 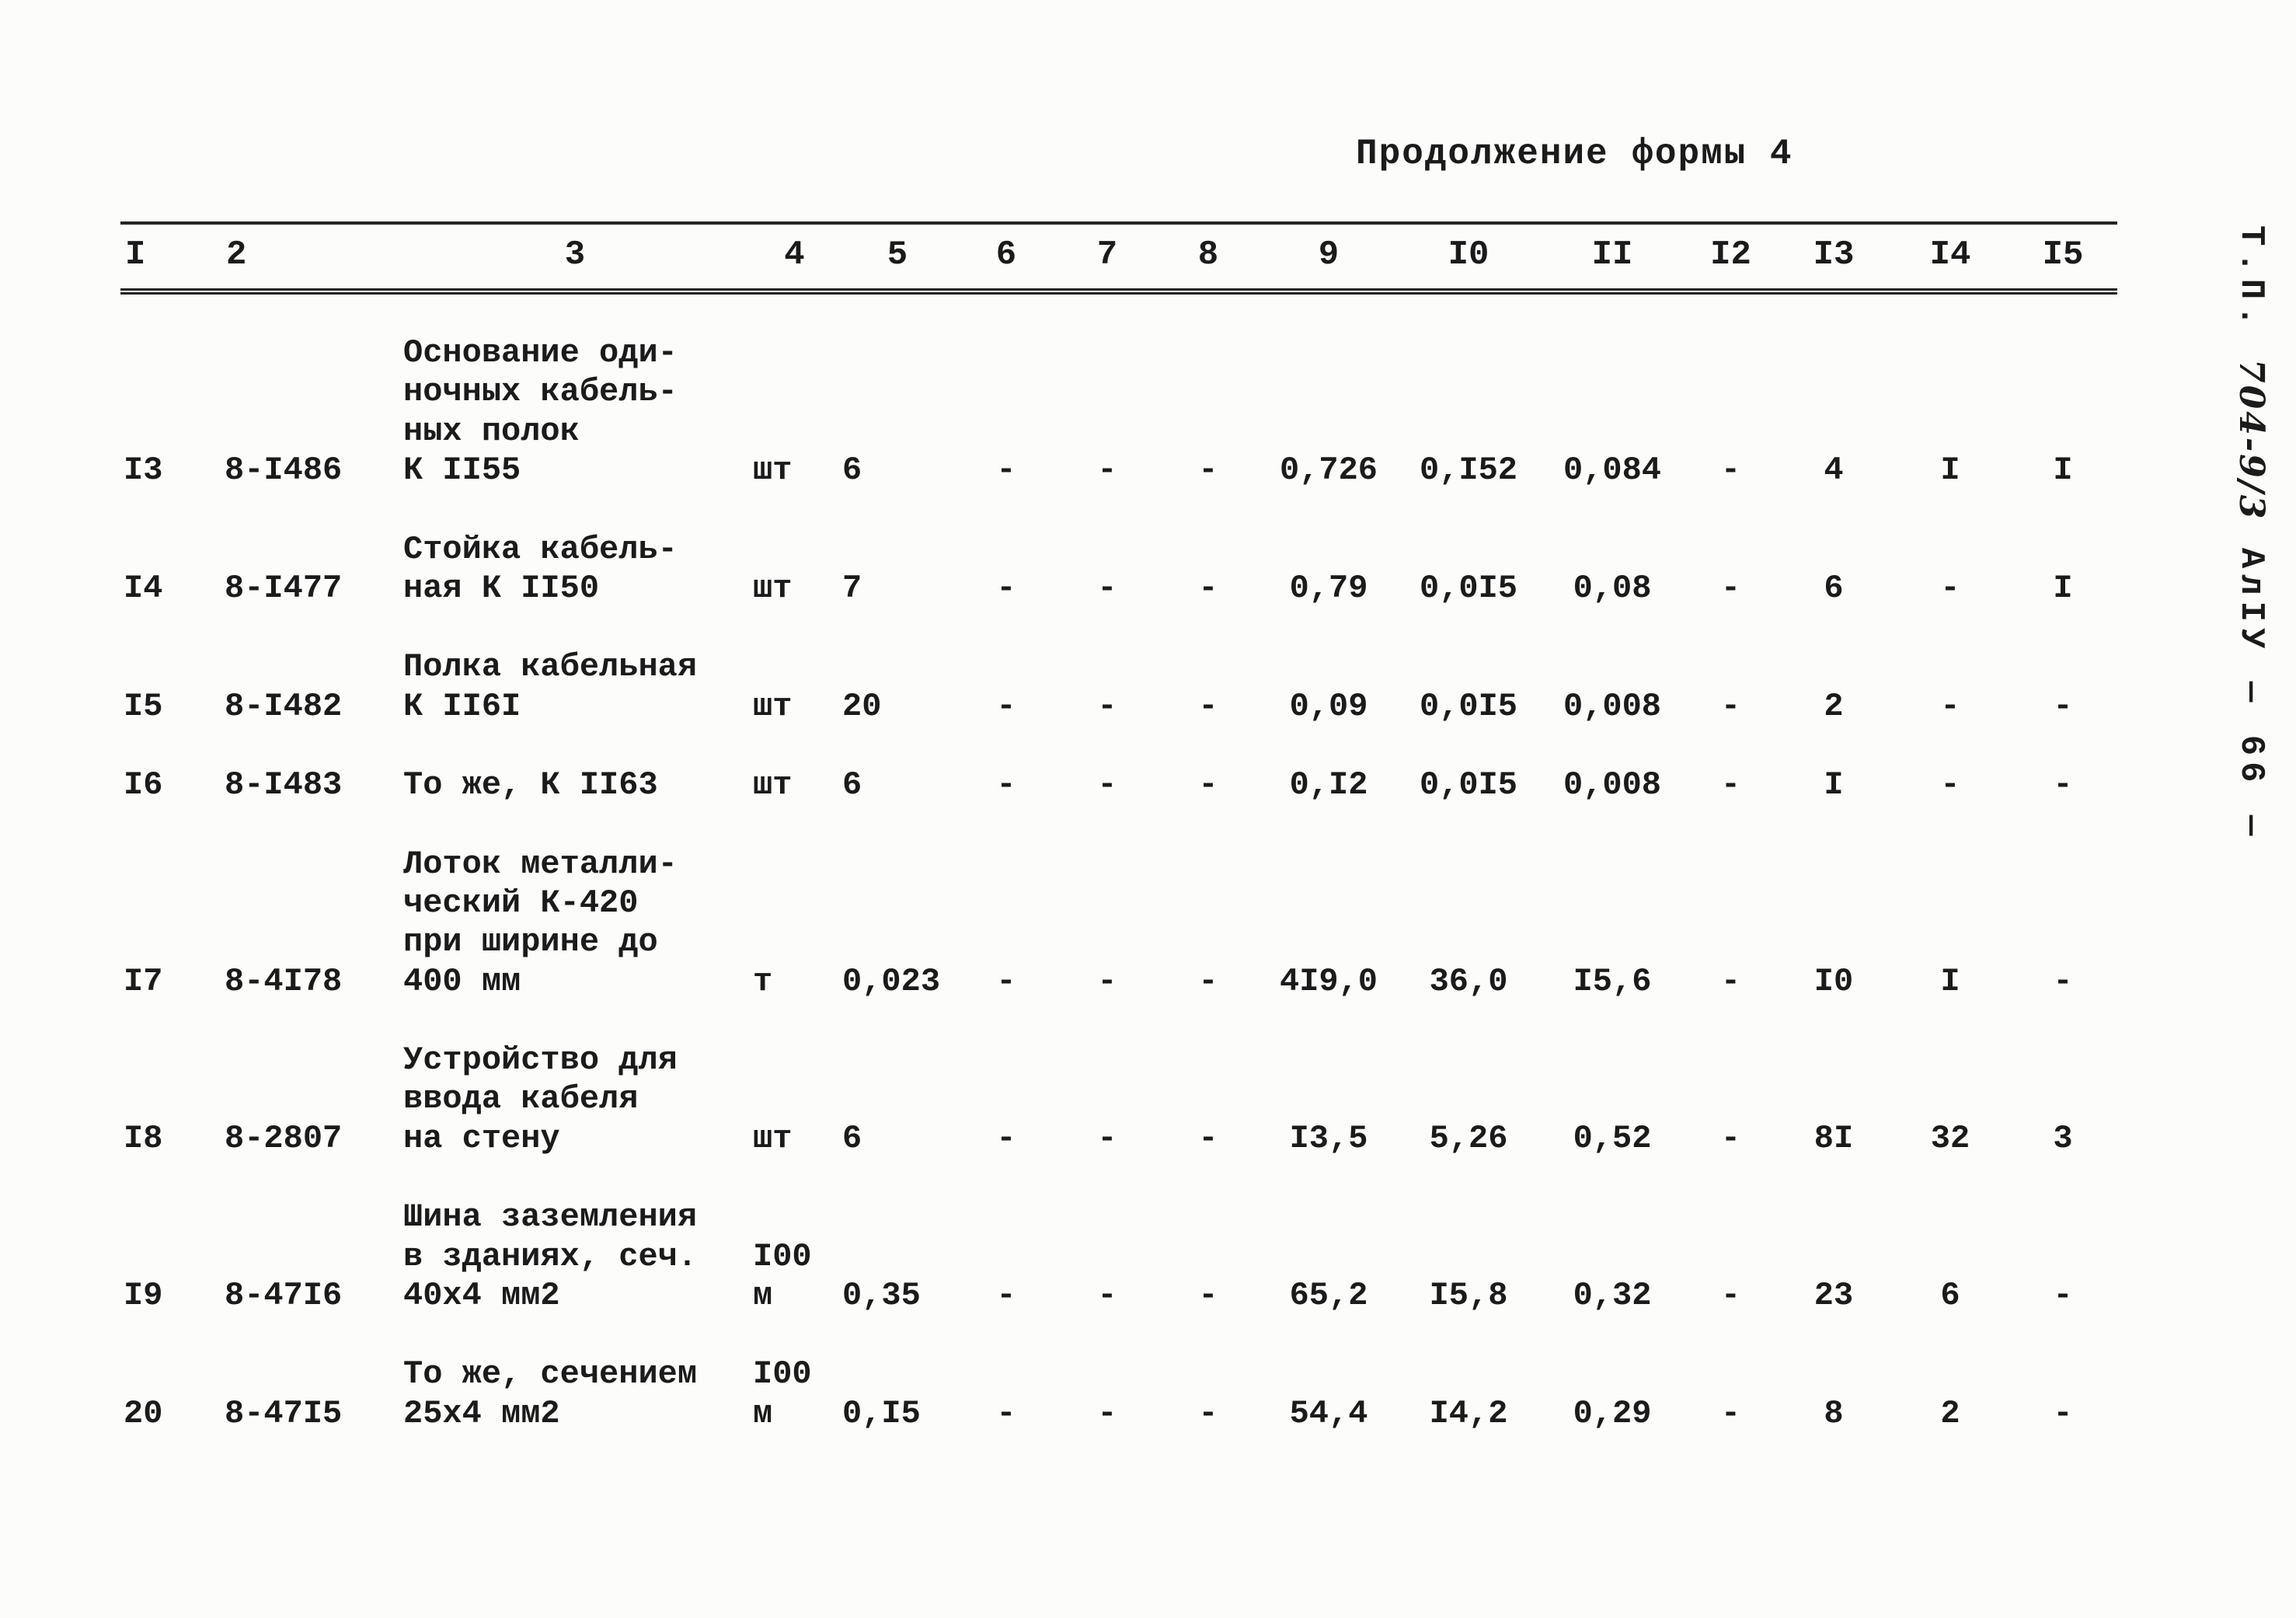 What do you see at coordinates (2251, 694) in the screenshot?
I see `side-note-suffix: АлIУ — 66 —` at bounding box center [2251, 694].